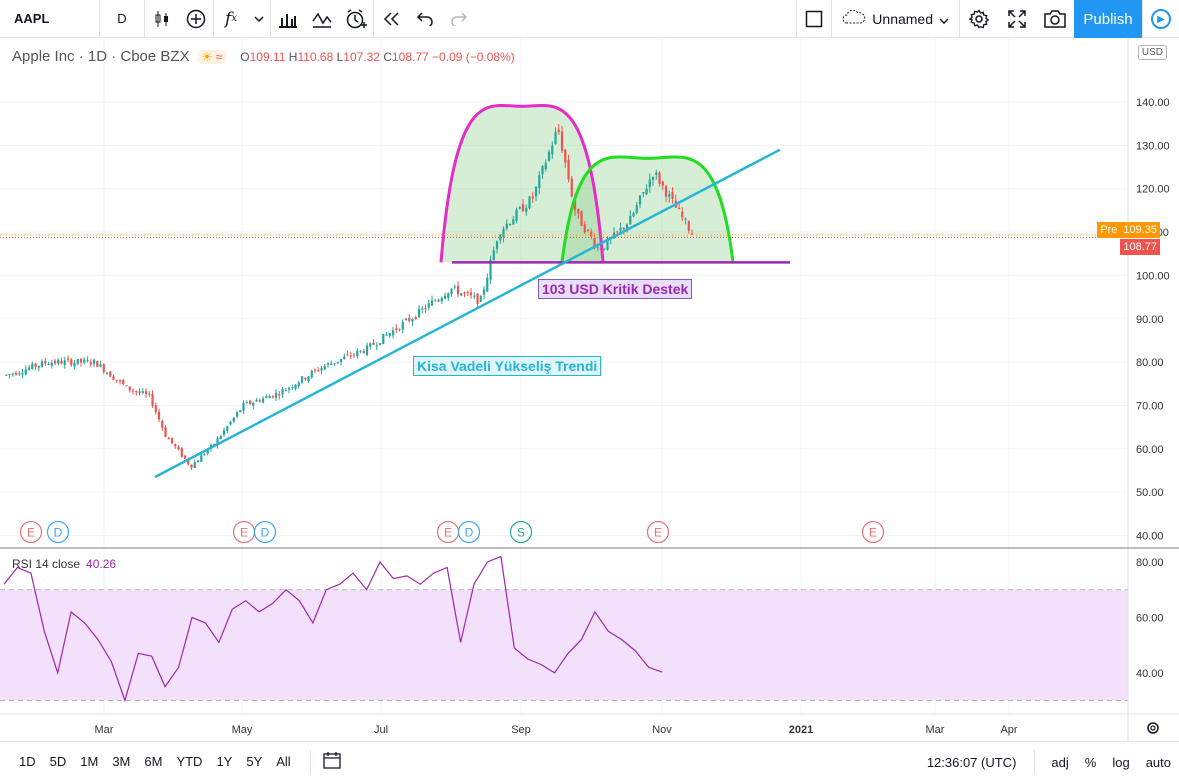  Describe the element at coordinates (254, 761) in the screenshot. I see `range-5y: 5Y` at that location.